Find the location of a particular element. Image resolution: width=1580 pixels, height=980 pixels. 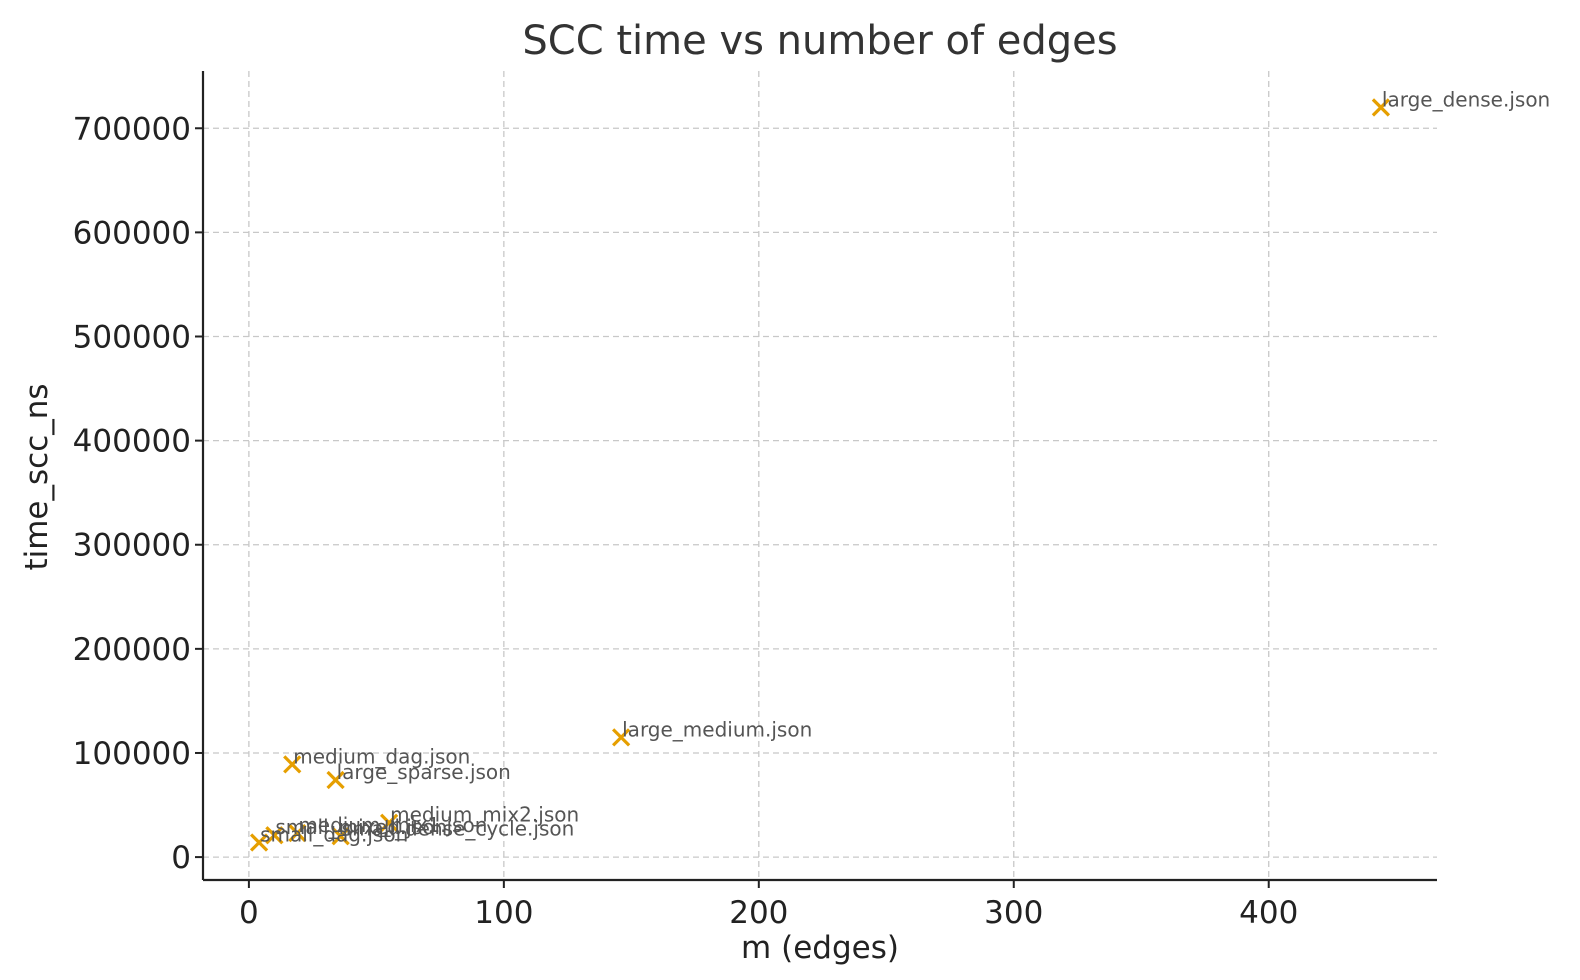

y-tick-label: 200000 is located at coordinates (132, 650).